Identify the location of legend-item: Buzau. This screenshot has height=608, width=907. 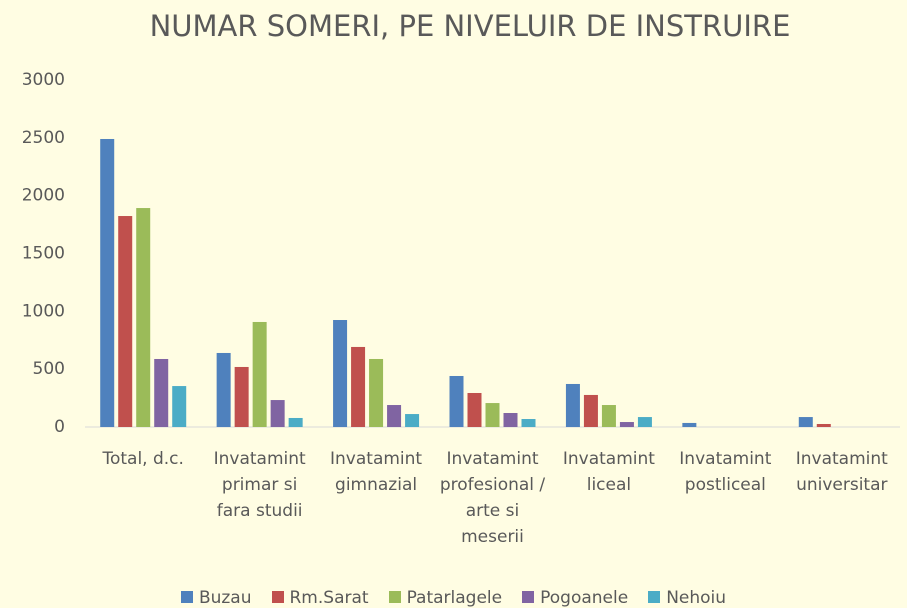
(216, 598).